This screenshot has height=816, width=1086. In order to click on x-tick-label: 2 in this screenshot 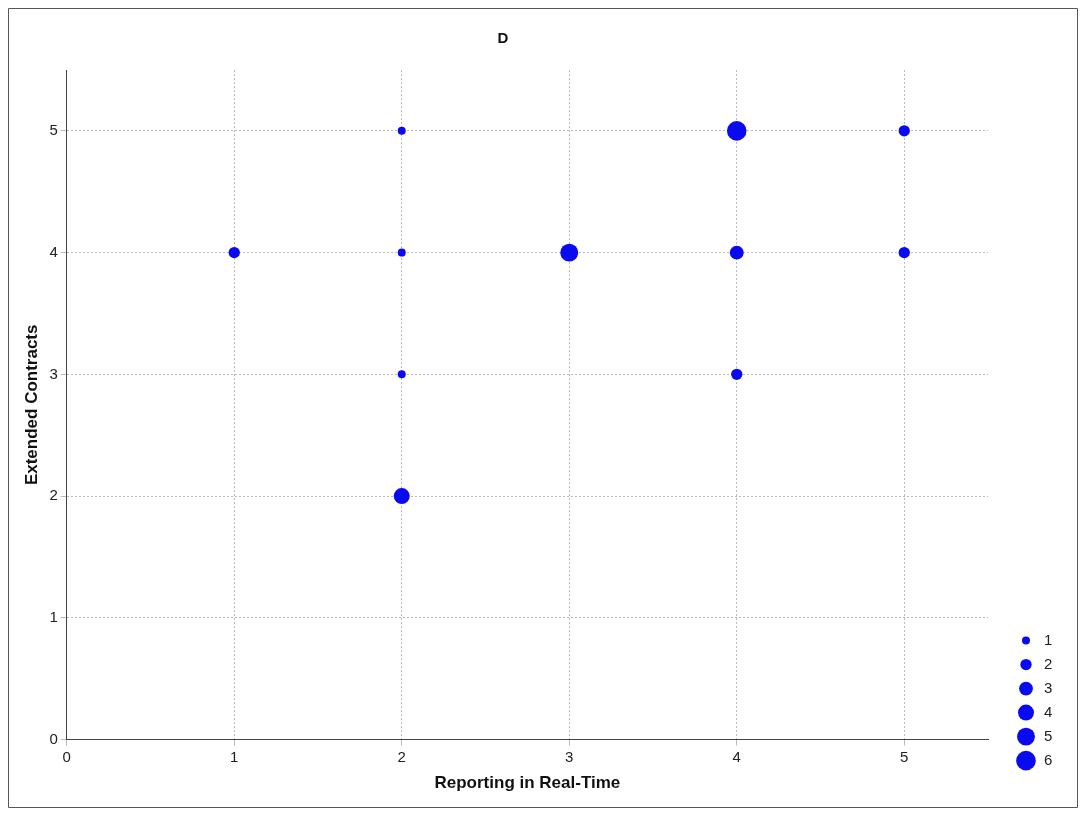, I will do `click(401, 756)`.